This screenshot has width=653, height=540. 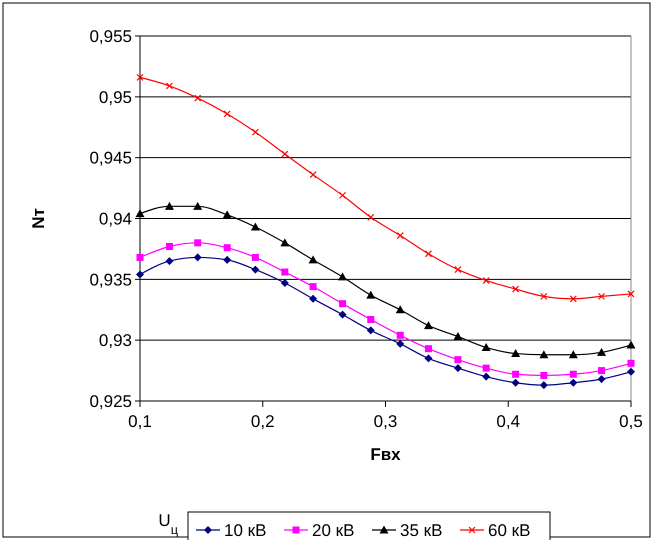 What do you see at coordinates (115, 340) in the screenshot?
I see `y-tick-label: 0,93` at bounding box center [115, 340].